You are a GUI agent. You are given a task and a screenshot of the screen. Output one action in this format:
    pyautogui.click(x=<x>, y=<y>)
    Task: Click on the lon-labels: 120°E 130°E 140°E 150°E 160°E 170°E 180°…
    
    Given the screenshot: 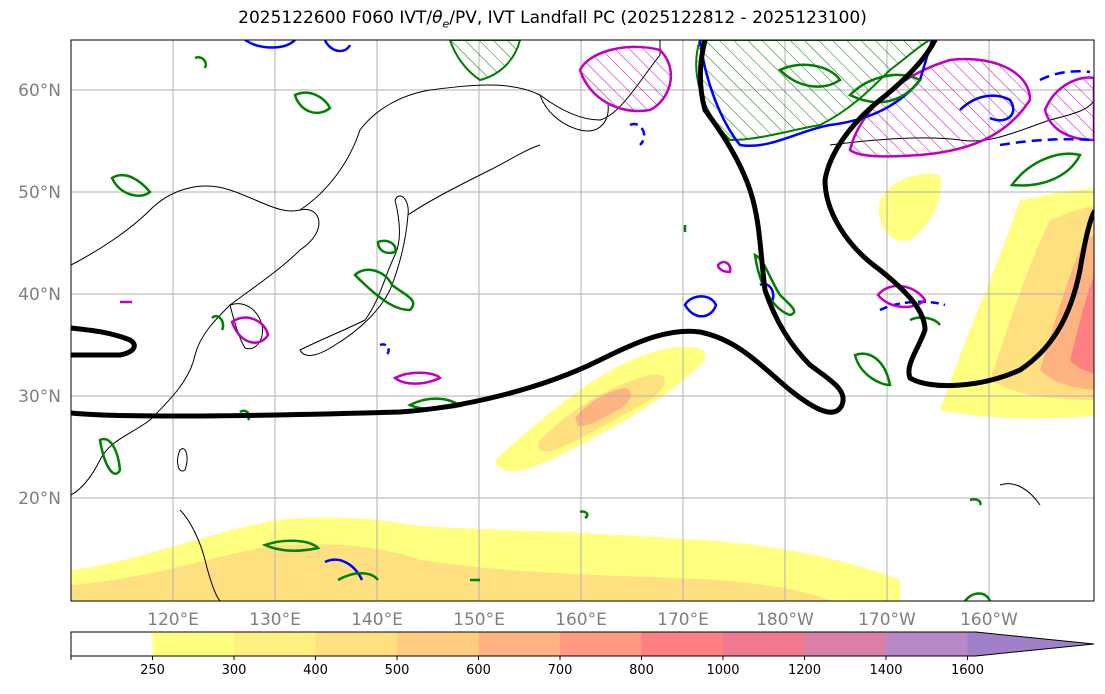 What is the action you would take?
    pyautogui.click(x=582, y=620)
    